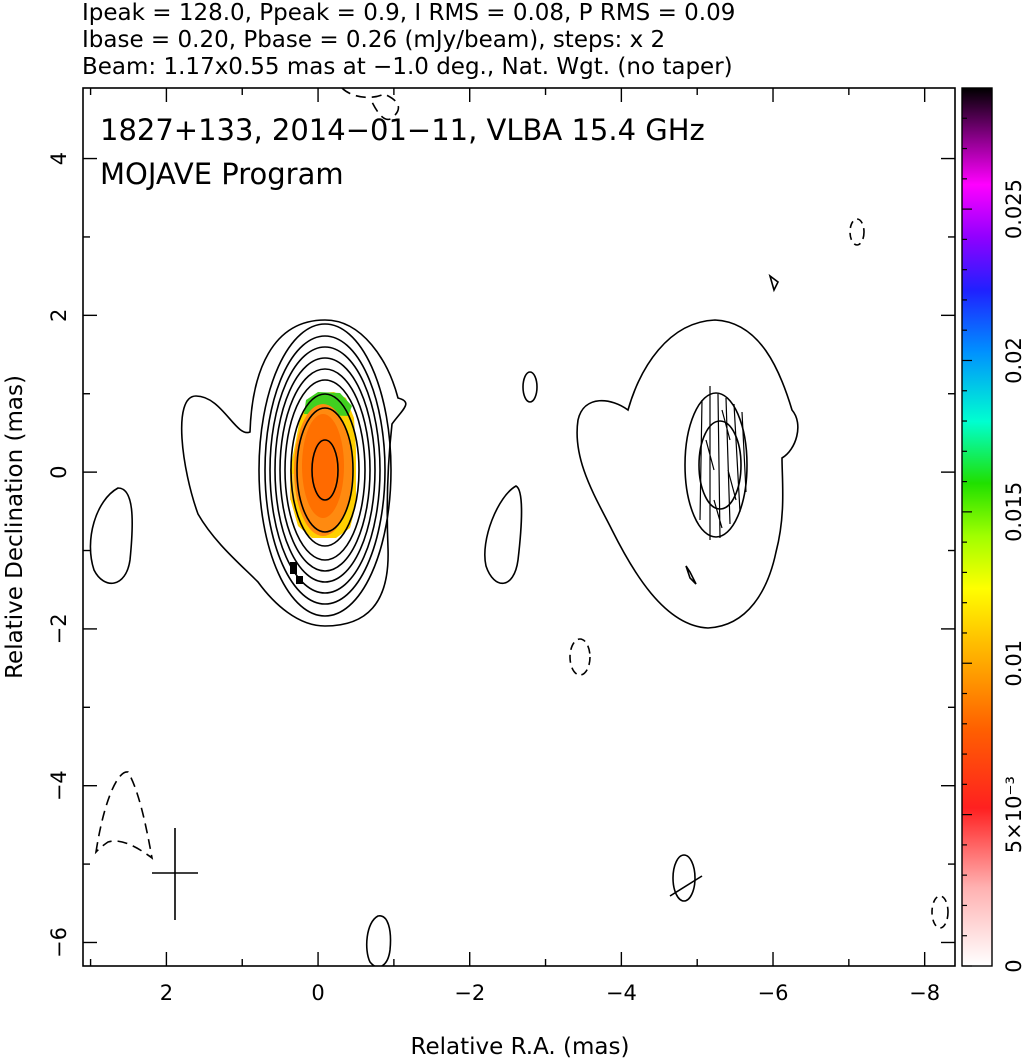 The width and height of the screenshot is (1022, 1061). I want to click on x-tick-label: −8, so click(924, 993).